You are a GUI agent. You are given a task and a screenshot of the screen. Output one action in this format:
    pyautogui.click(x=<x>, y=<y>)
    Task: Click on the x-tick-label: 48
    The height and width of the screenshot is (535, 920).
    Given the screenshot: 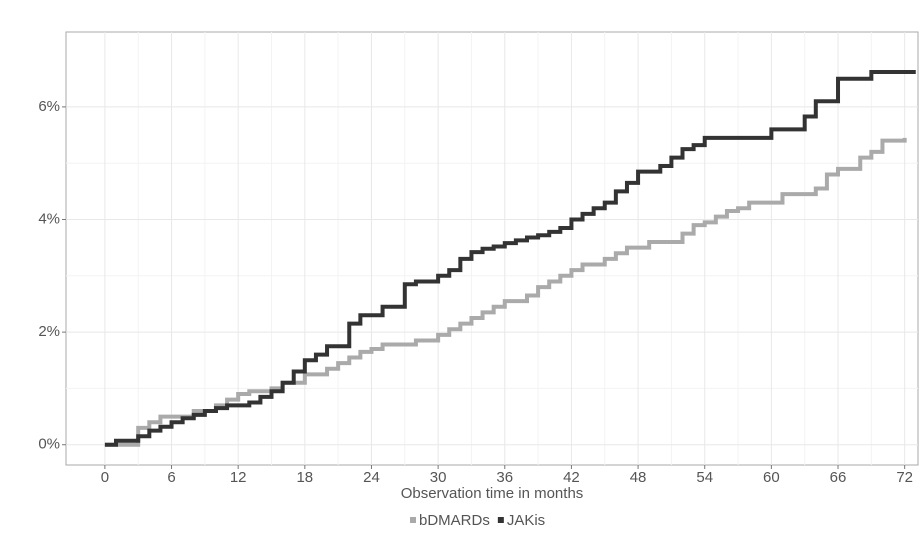 What is the action you would take?
    pyautogui.click(x=638, y=477)
    